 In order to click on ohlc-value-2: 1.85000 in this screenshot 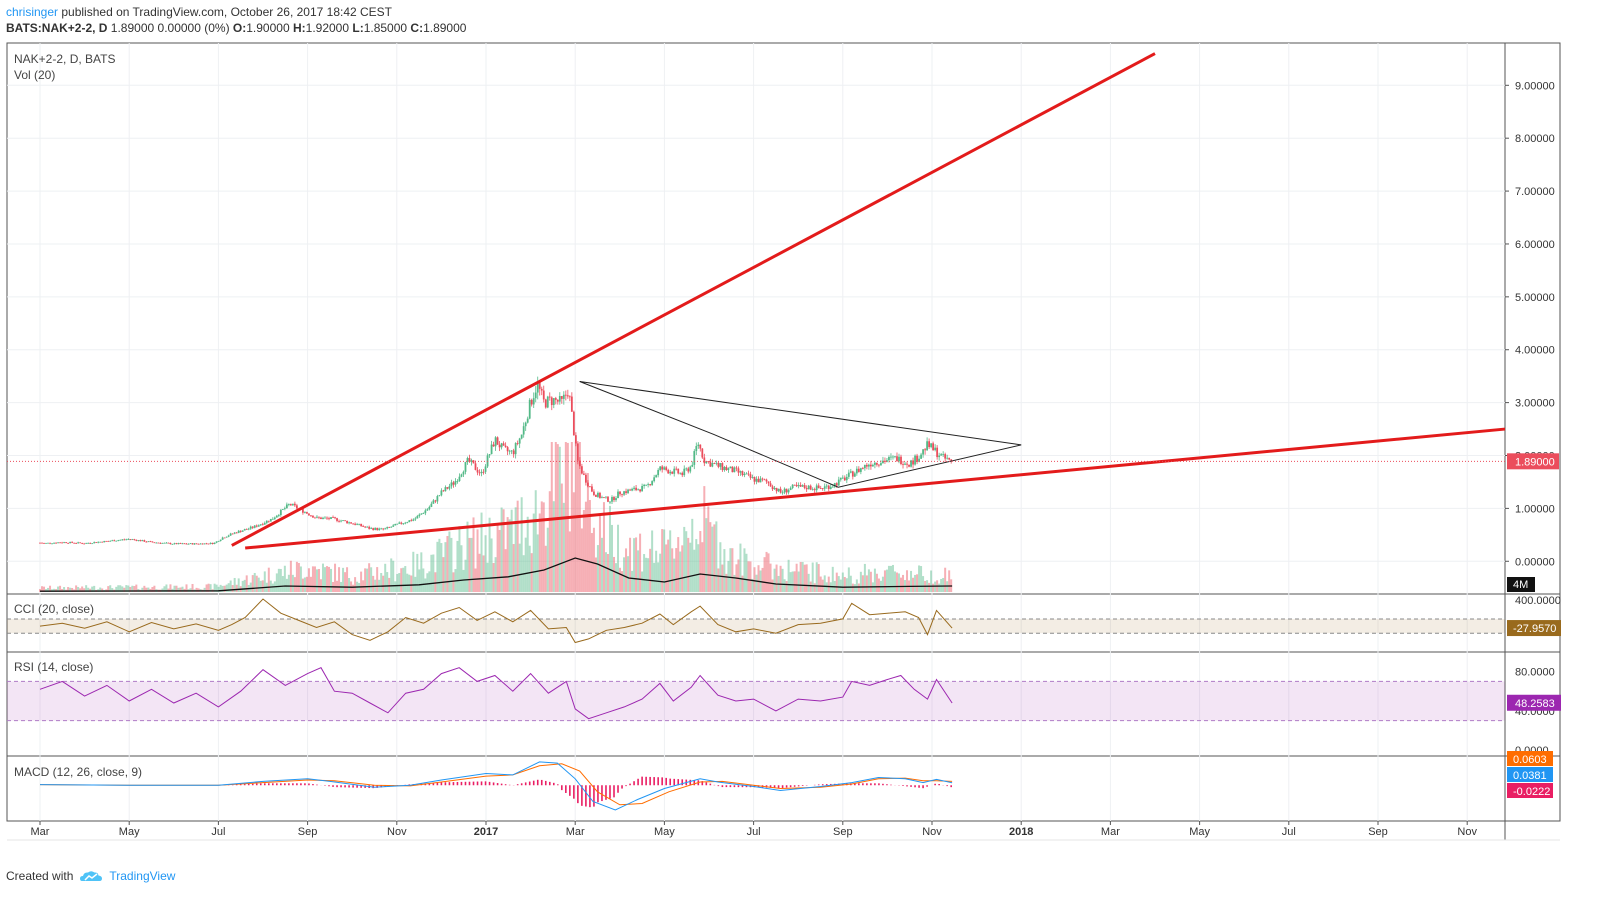, I will do `click(387, 28)`.